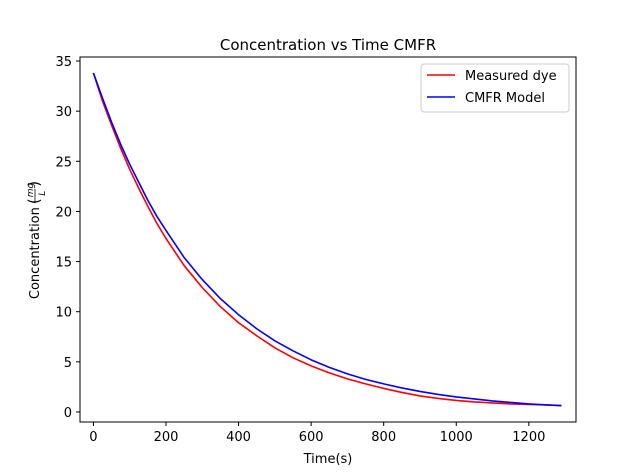 This screenshot has height=474, width=640. What do you see at coordinates (63, 313) in the screenshot?
I see `y-tick-label: 10` at bounding box center [63, 313].